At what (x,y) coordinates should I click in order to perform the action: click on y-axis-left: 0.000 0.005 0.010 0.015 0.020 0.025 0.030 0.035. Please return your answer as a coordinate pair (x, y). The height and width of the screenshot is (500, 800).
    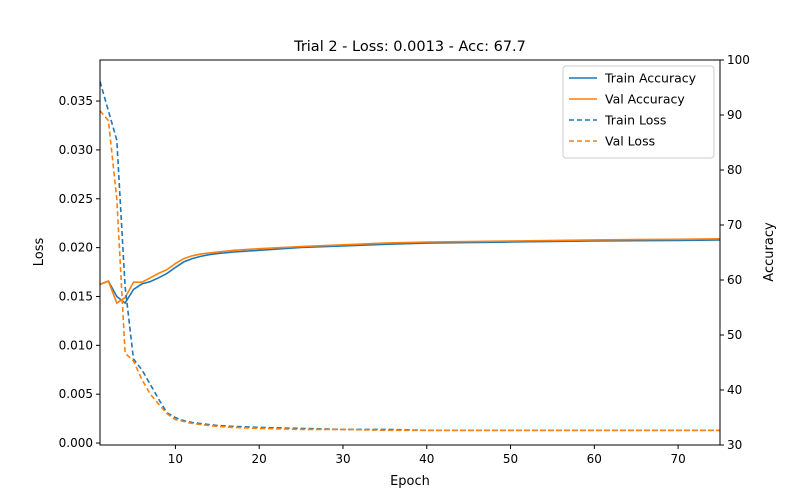
    Looking at the image, I should click on (79, 272).